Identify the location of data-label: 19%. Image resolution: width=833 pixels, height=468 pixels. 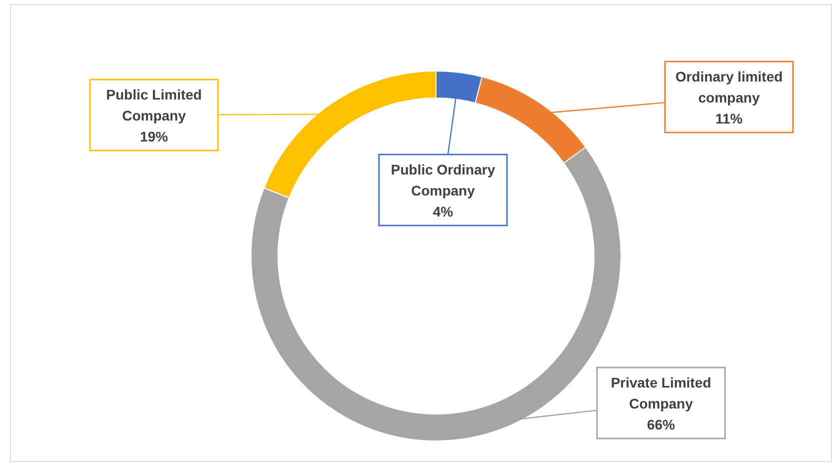
(154, 136).